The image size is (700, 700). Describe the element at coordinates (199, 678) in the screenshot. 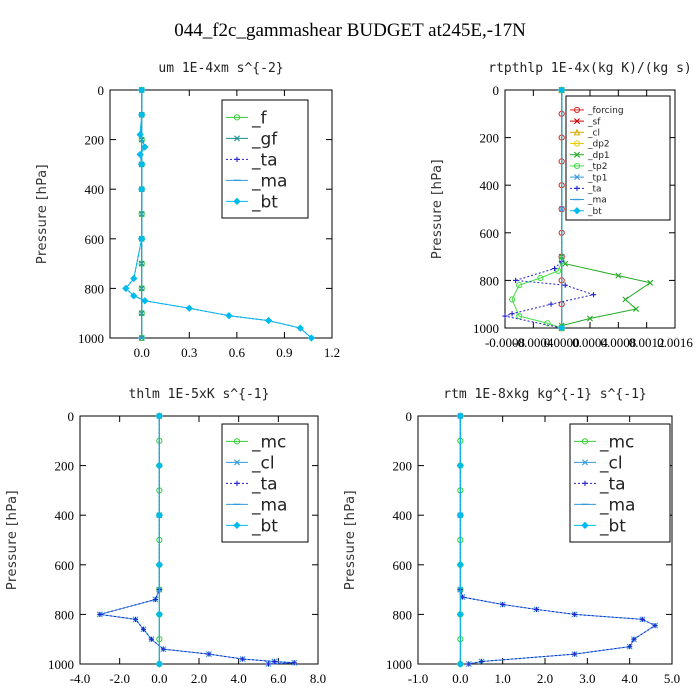

I see `x-tick-label: 2.0` at that location.